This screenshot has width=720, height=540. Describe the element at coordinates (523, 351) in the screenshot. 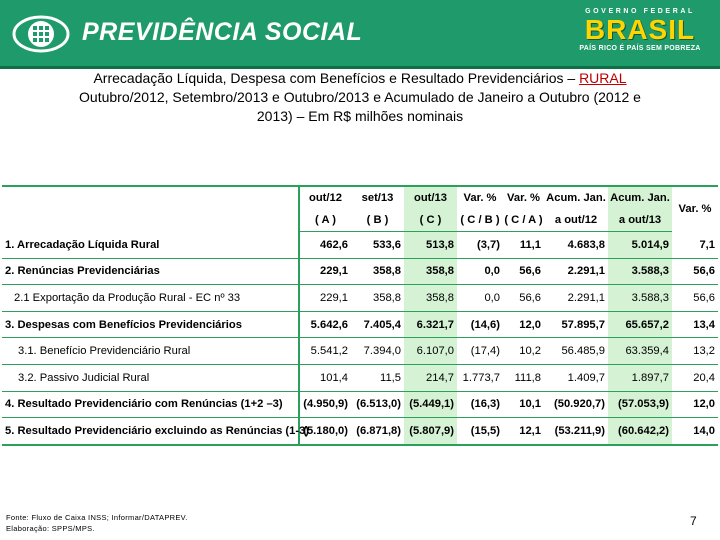

I see `table-cell: 10,2` at that location.